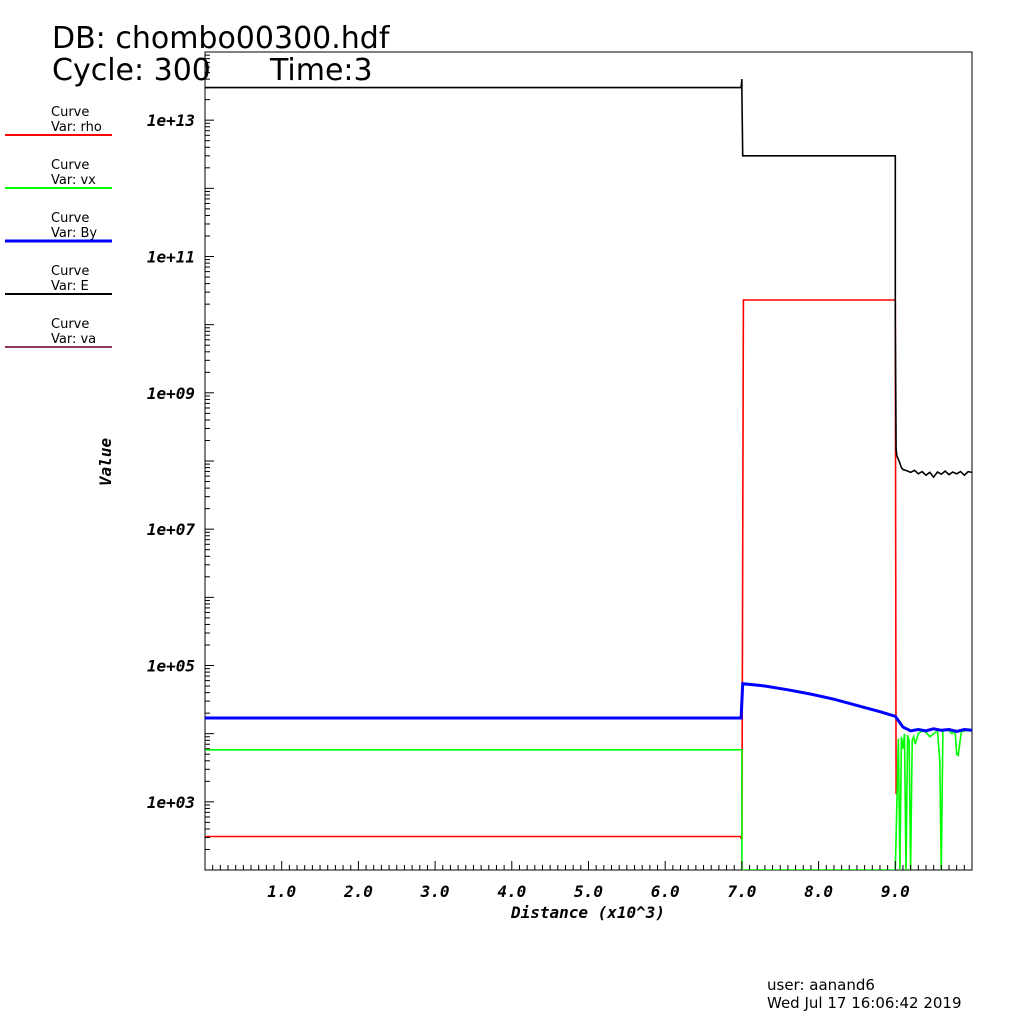 This screenshot has height=1024, width=1024. I want to click on legend-var-label: Var: E, so click(70, 286).